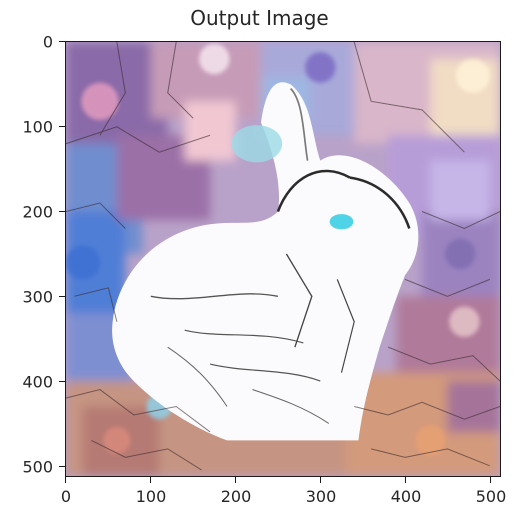 The width and height of the screenshot is (519, 519). What do you see at coordinates (66, 496) in the screenshot?
I see `x-tick-label: 0` at bounding box center [66, 496].